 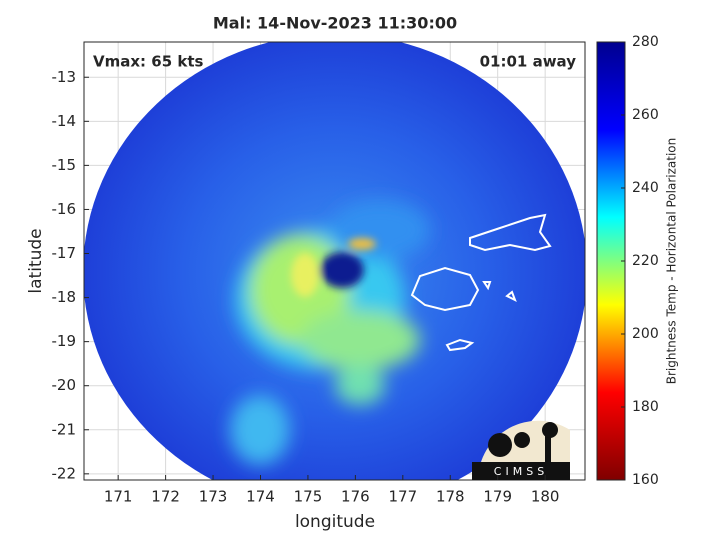 What do you see at coordinates (64, 341) in the screenshot?
I see `y-tick-label: -19` at bounding box center [64, 341].